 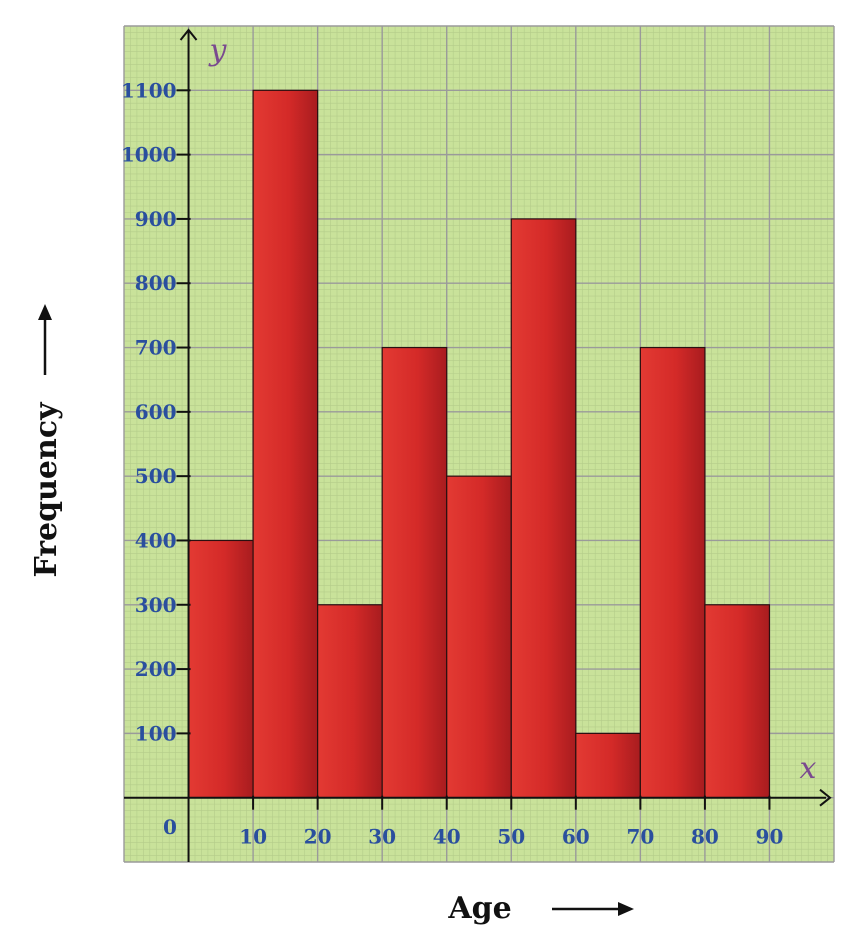 What do you see at coordinates (156, 669) in the screenshot?
I see `y-tick-label: 200` at bounding box center [156, 669].